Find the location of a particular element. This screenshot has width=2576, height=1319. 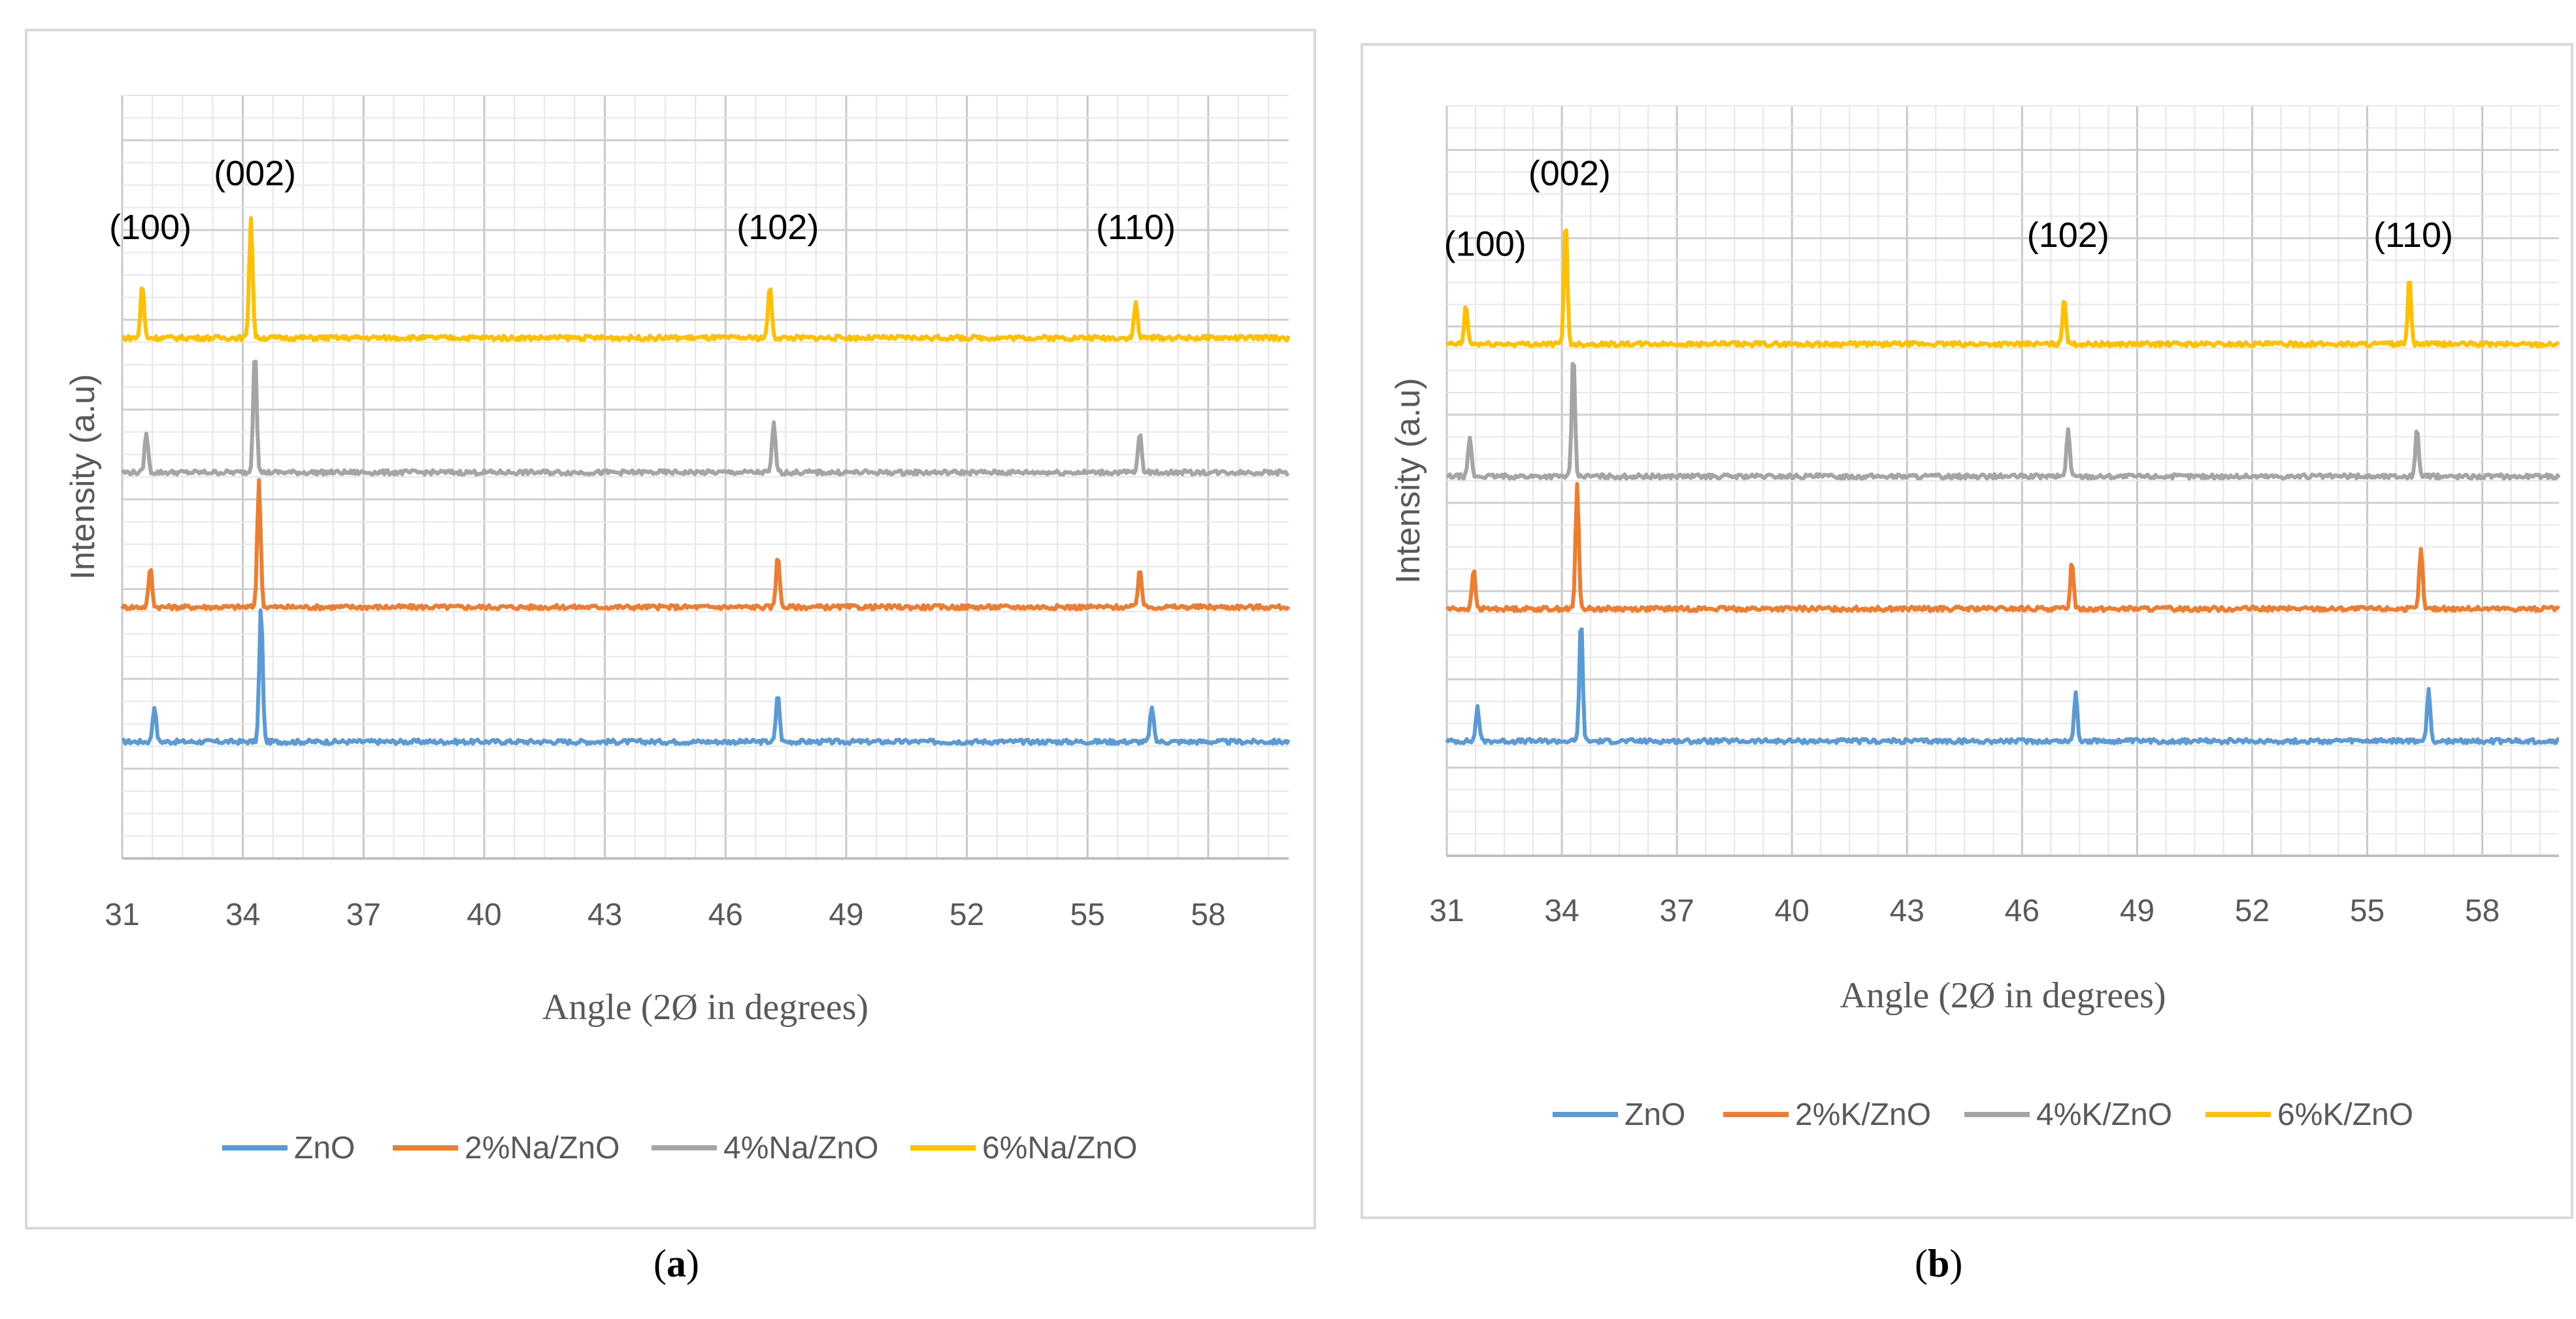

legend-entry: 2%Na/ZnO is located at coordinates (542, 1148).